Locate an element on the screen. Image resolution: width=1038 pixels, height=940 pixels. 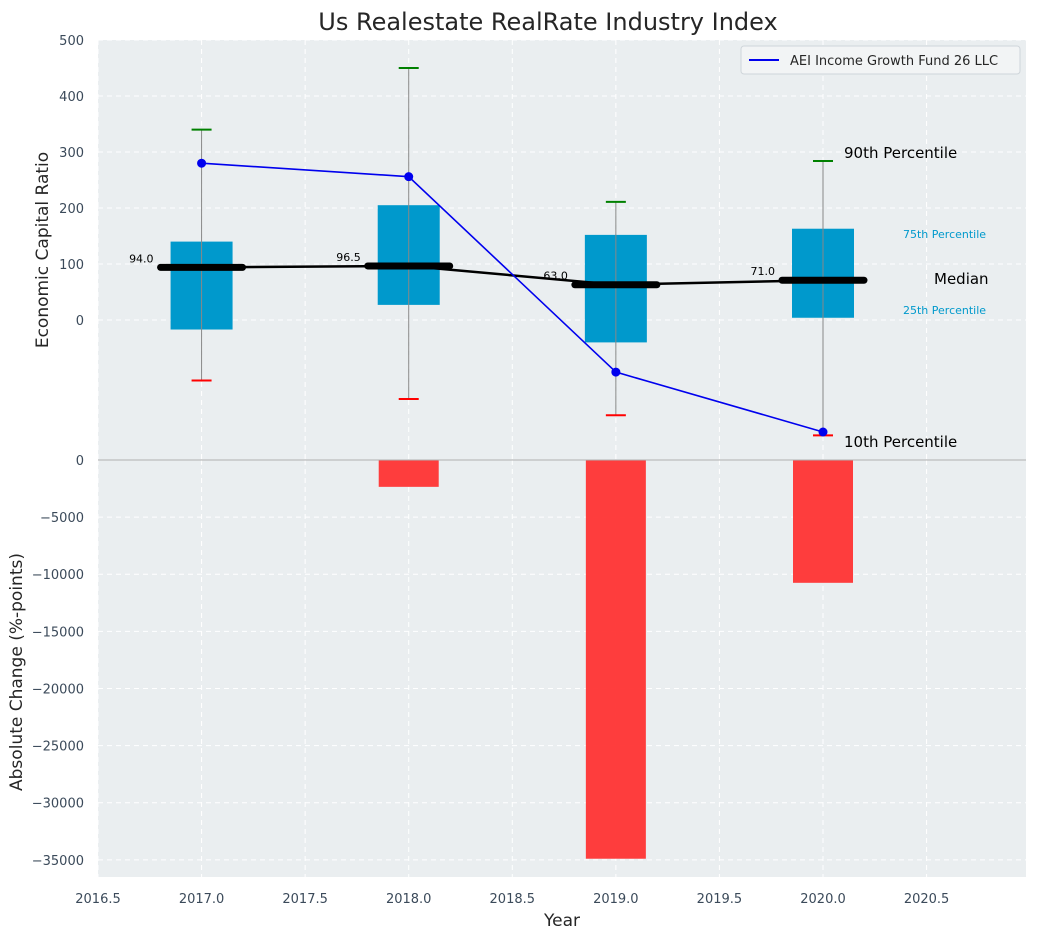
bottom-y-tick-label: −10000 is located at coordinates (58, 575).